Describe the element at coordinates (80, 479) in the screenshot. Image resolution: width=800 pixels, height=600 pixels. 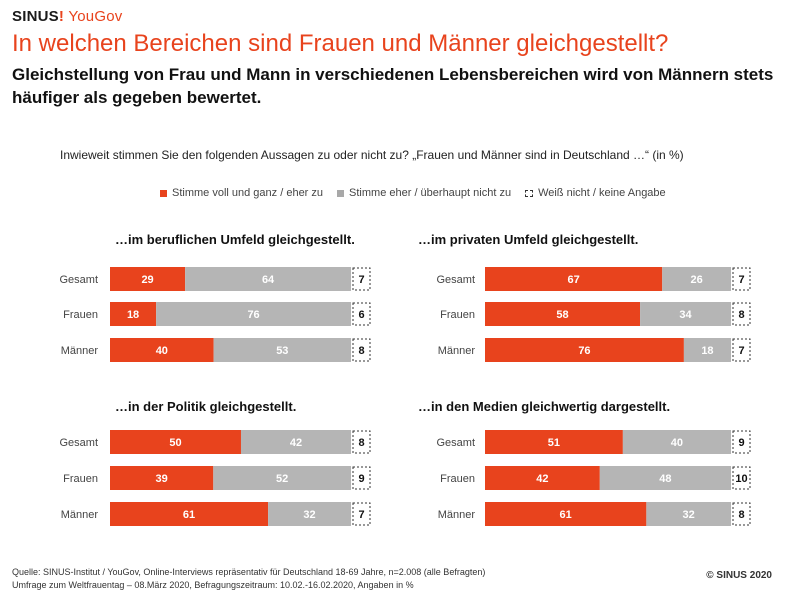
I see `category-label-2-1: Frauen` at that location.